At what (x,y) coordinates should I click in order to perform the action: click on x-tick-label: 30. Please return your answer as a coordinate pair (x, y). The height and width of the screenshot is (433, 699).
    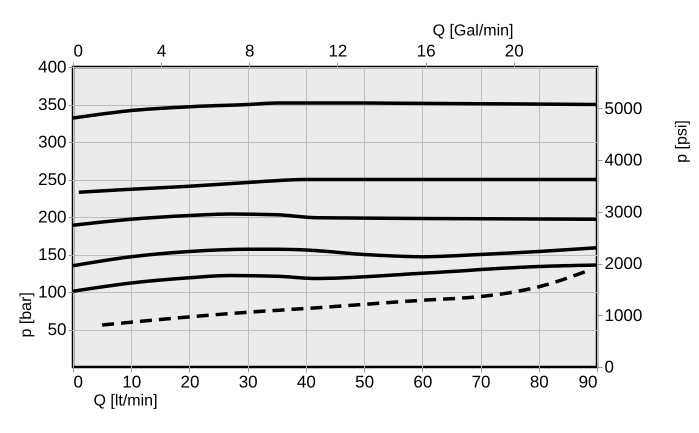
    Looking at the image, I should click on (248, 382).